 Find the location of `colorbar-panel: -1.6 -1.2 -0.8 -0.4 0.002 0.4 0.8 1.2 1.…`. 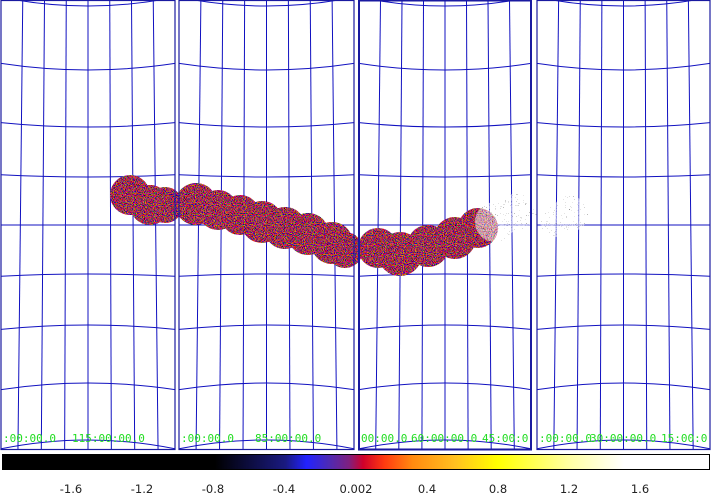

colorbar-panel: -1.6 -1.2 -0.8 -0.4 0.002 0.4 0.8 1.2 1.… is located at coordinates (356, 475).